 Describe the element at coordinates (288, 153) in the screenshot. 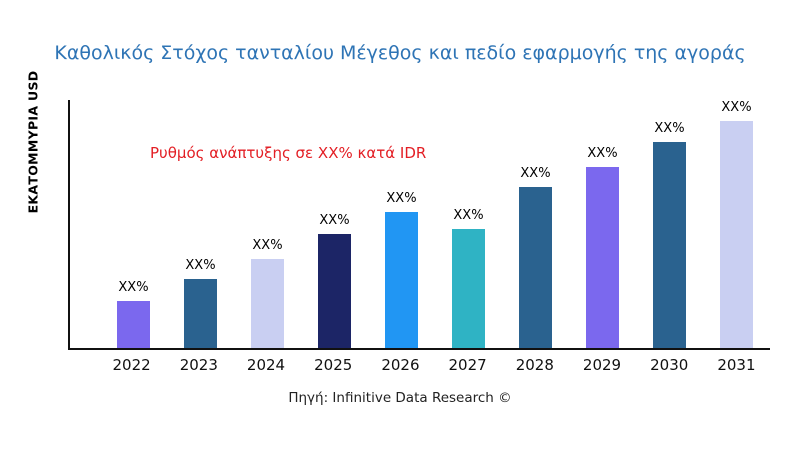

I see `growth-rate-annotation: Ρυθμός ανάπτυξης σε XX% κατά IDR` at that location.